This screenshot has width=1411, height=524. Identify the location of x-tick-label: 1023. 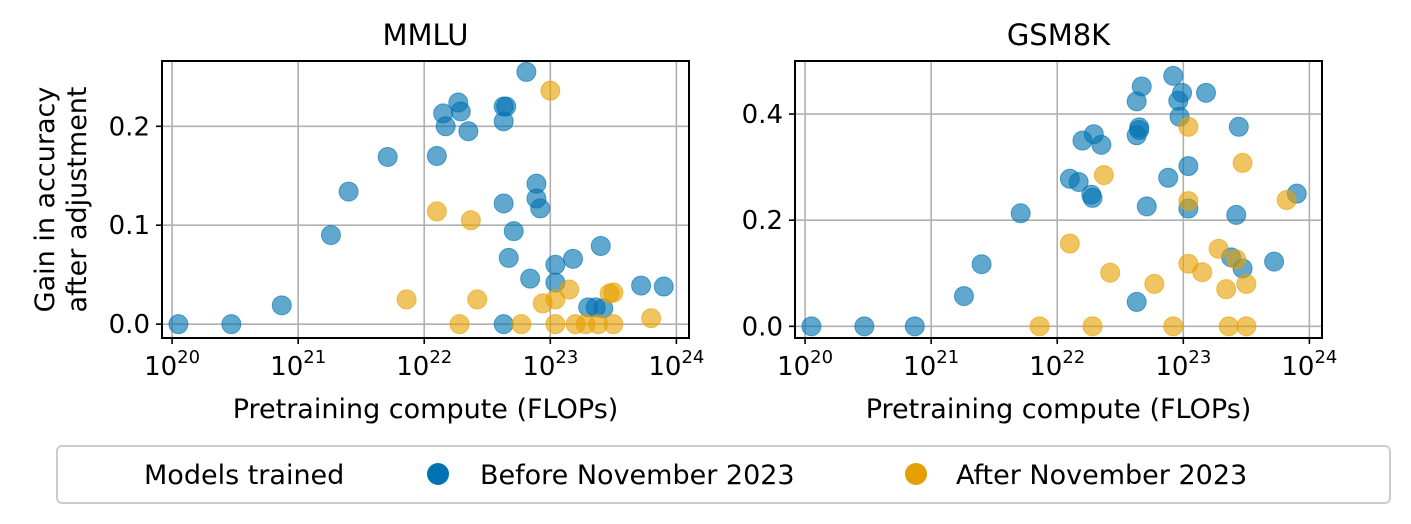
(1183, 364).